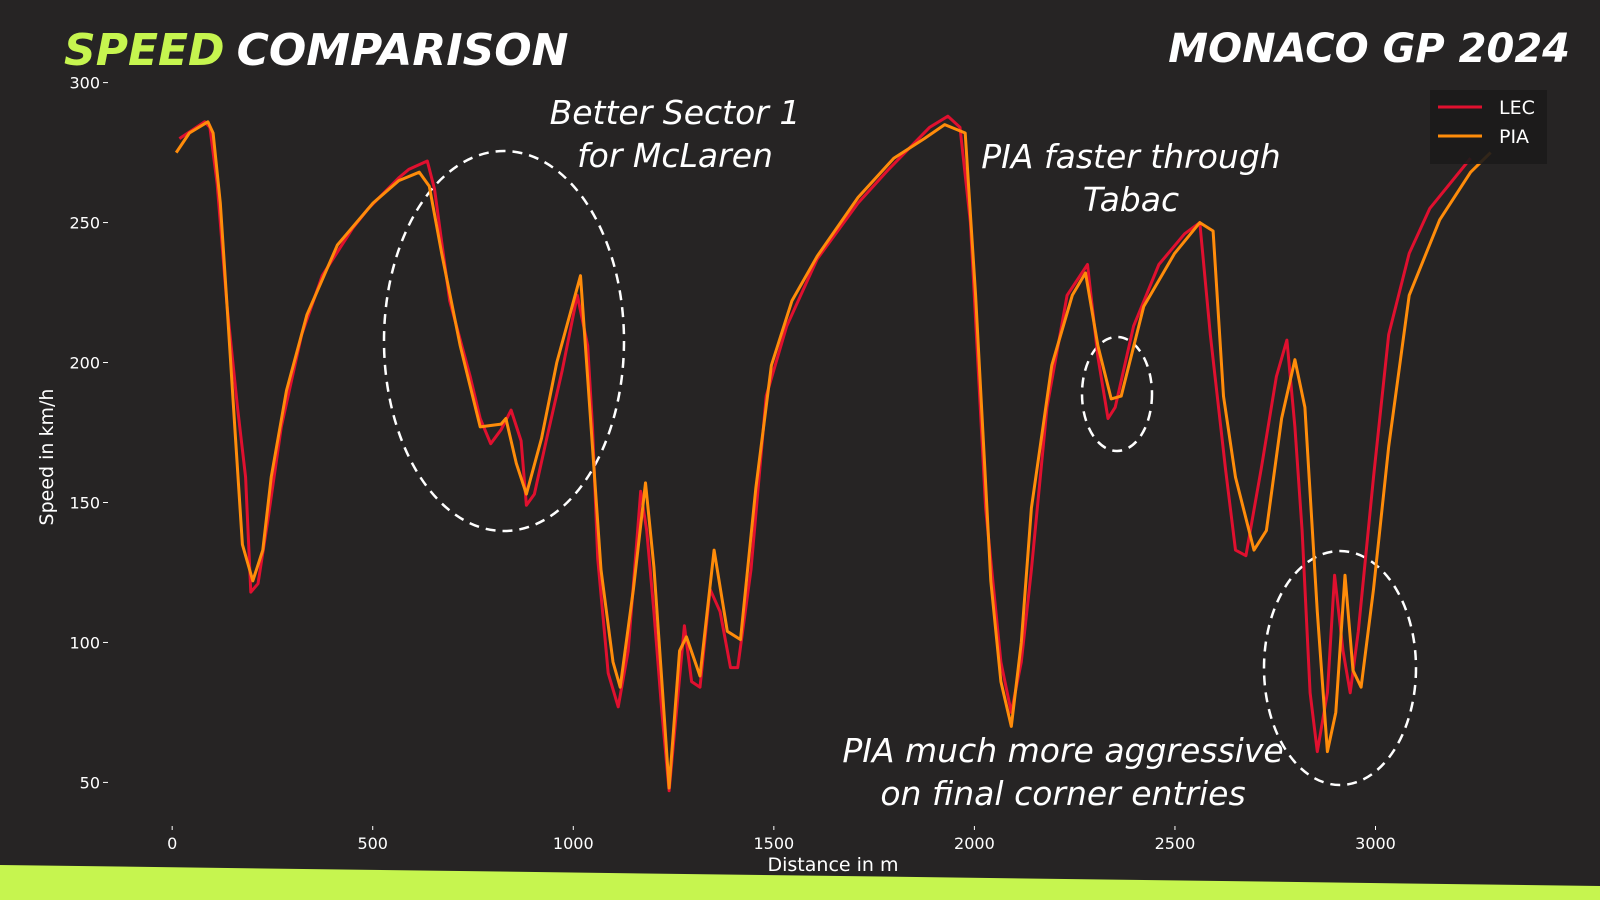  I want to click on subtitle: MONACO GP 2024, so click(1369, 49).